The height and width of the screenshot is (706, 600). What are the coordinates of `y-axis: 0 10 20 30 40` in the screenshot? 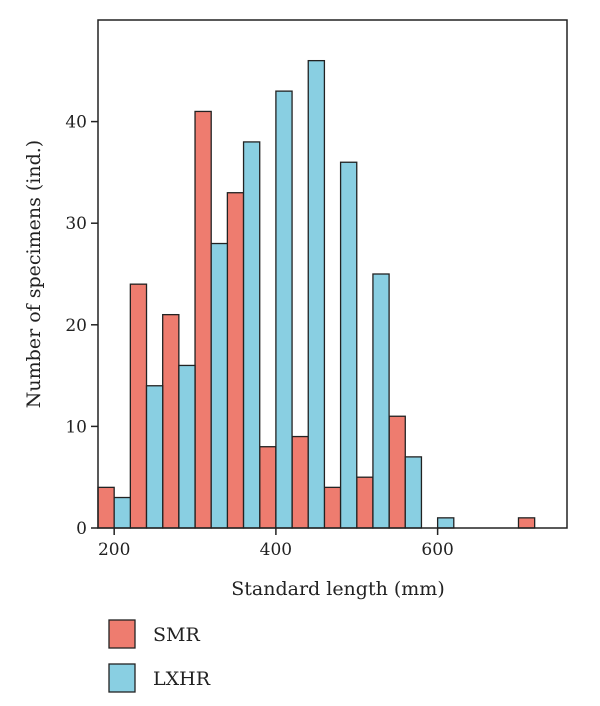 It's located at (81, 326).